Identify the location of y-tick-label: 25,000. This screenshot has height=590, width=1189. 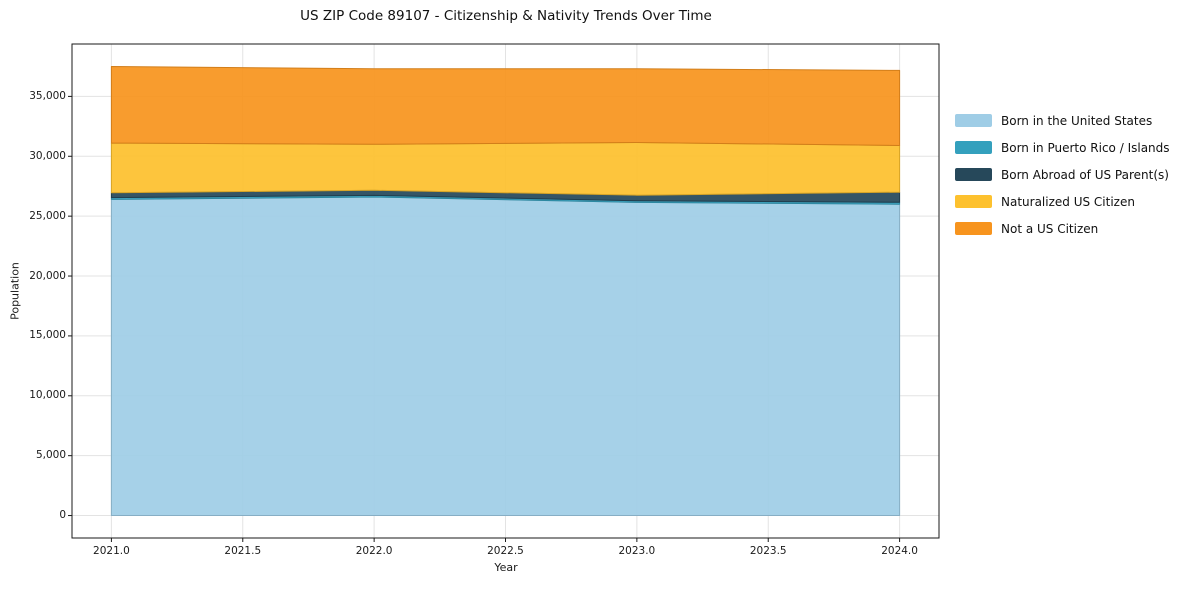
(47, 215).